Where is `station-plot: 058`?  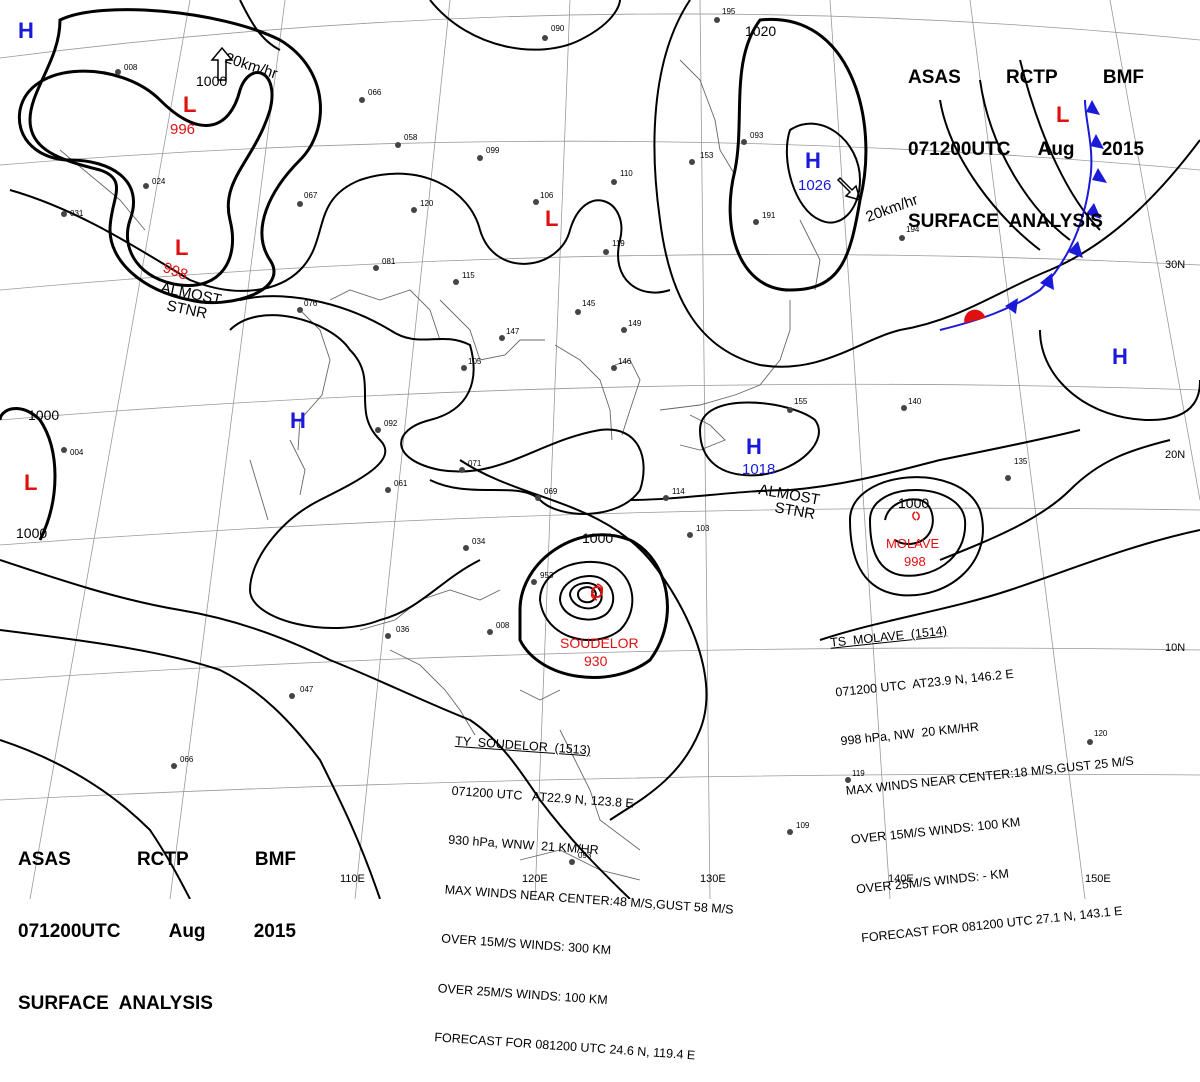
station-plot: 058 is located at coordinates (406, 140).